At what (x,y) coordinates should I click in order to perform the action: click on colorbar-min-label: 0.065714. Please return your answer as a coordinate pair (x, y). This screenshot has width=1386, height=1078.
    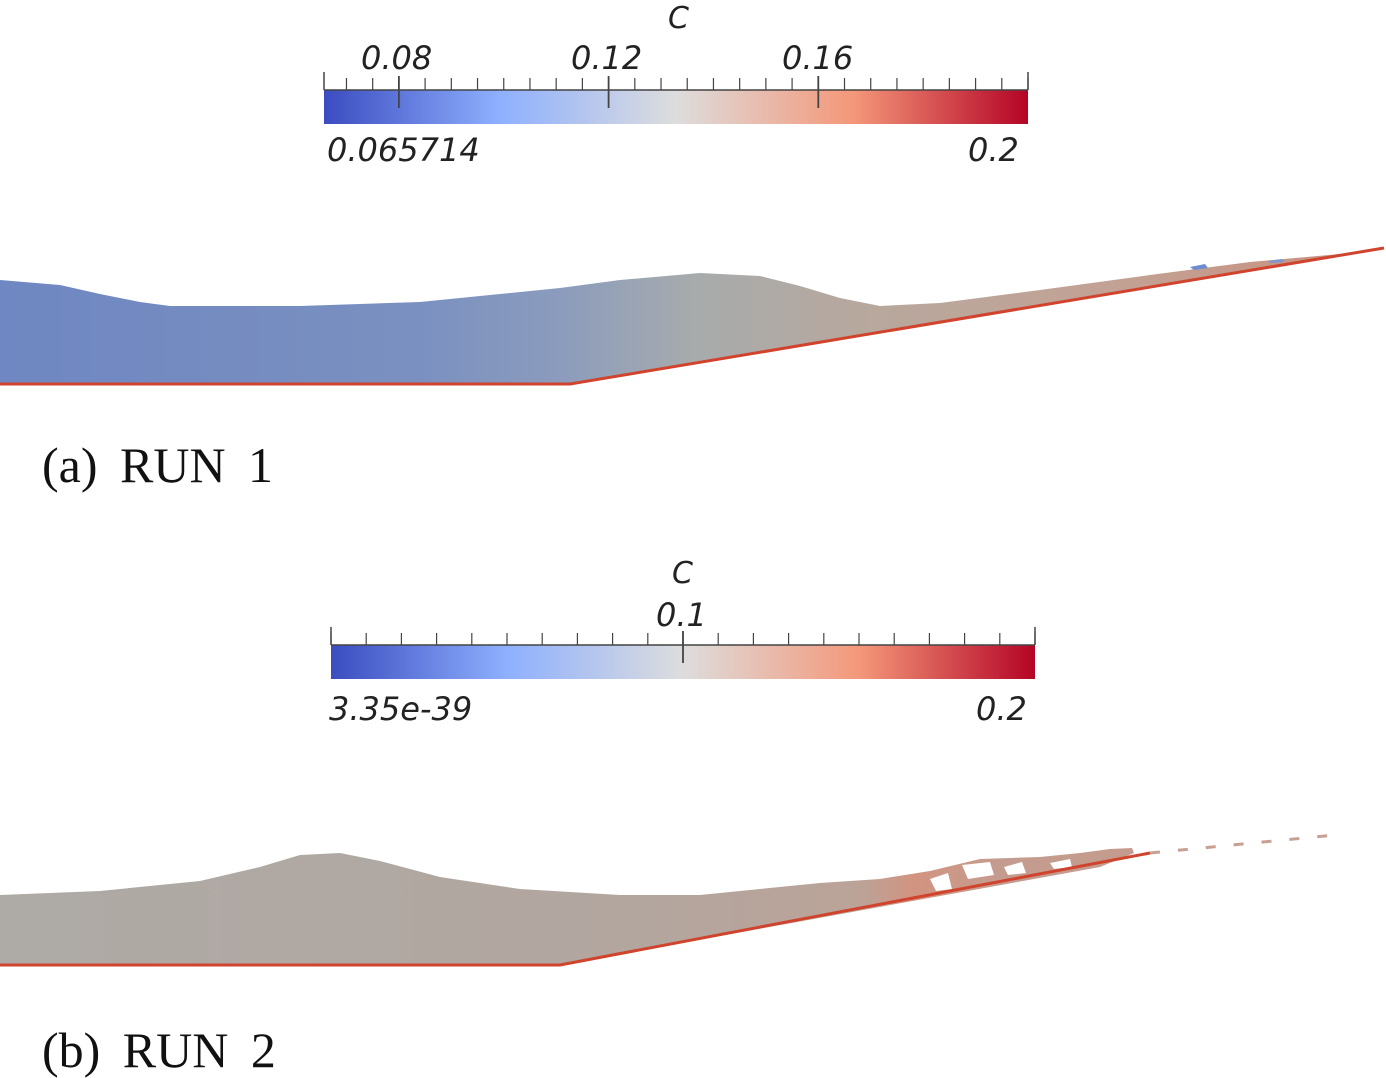
    Looking at the image, I should click on (403, 150).